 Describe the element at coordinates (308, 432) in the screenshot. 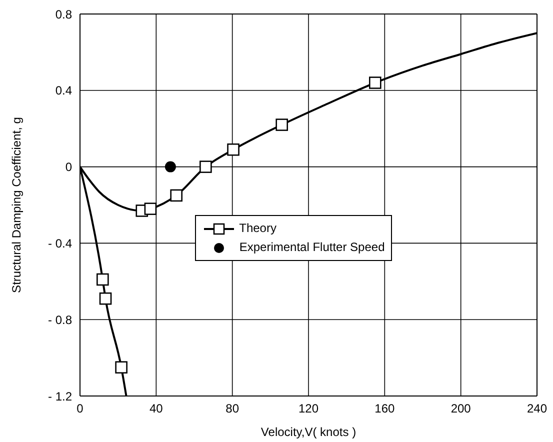

I see `x-axis-title: Velocity,V( knots )` at that location.